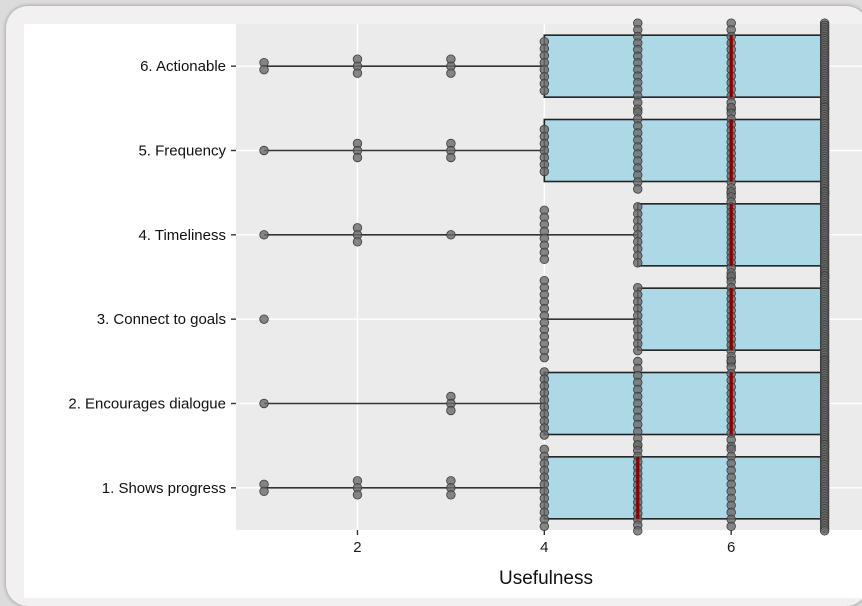 This screenshot has width=862, height=606. I want to click on y-tick-label: 3. Connect to goals, so click(161, 319).